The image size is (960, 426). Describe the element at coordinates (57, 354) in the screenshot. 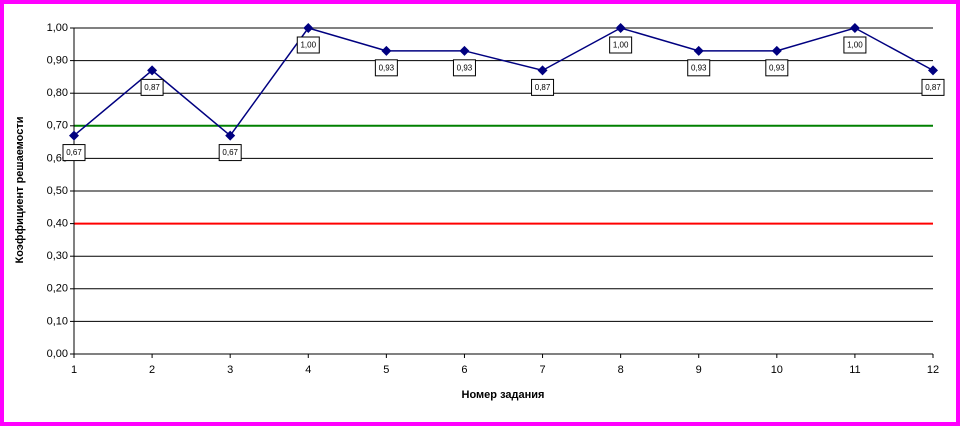

I see `y-tick-label: 0,00` at that location.